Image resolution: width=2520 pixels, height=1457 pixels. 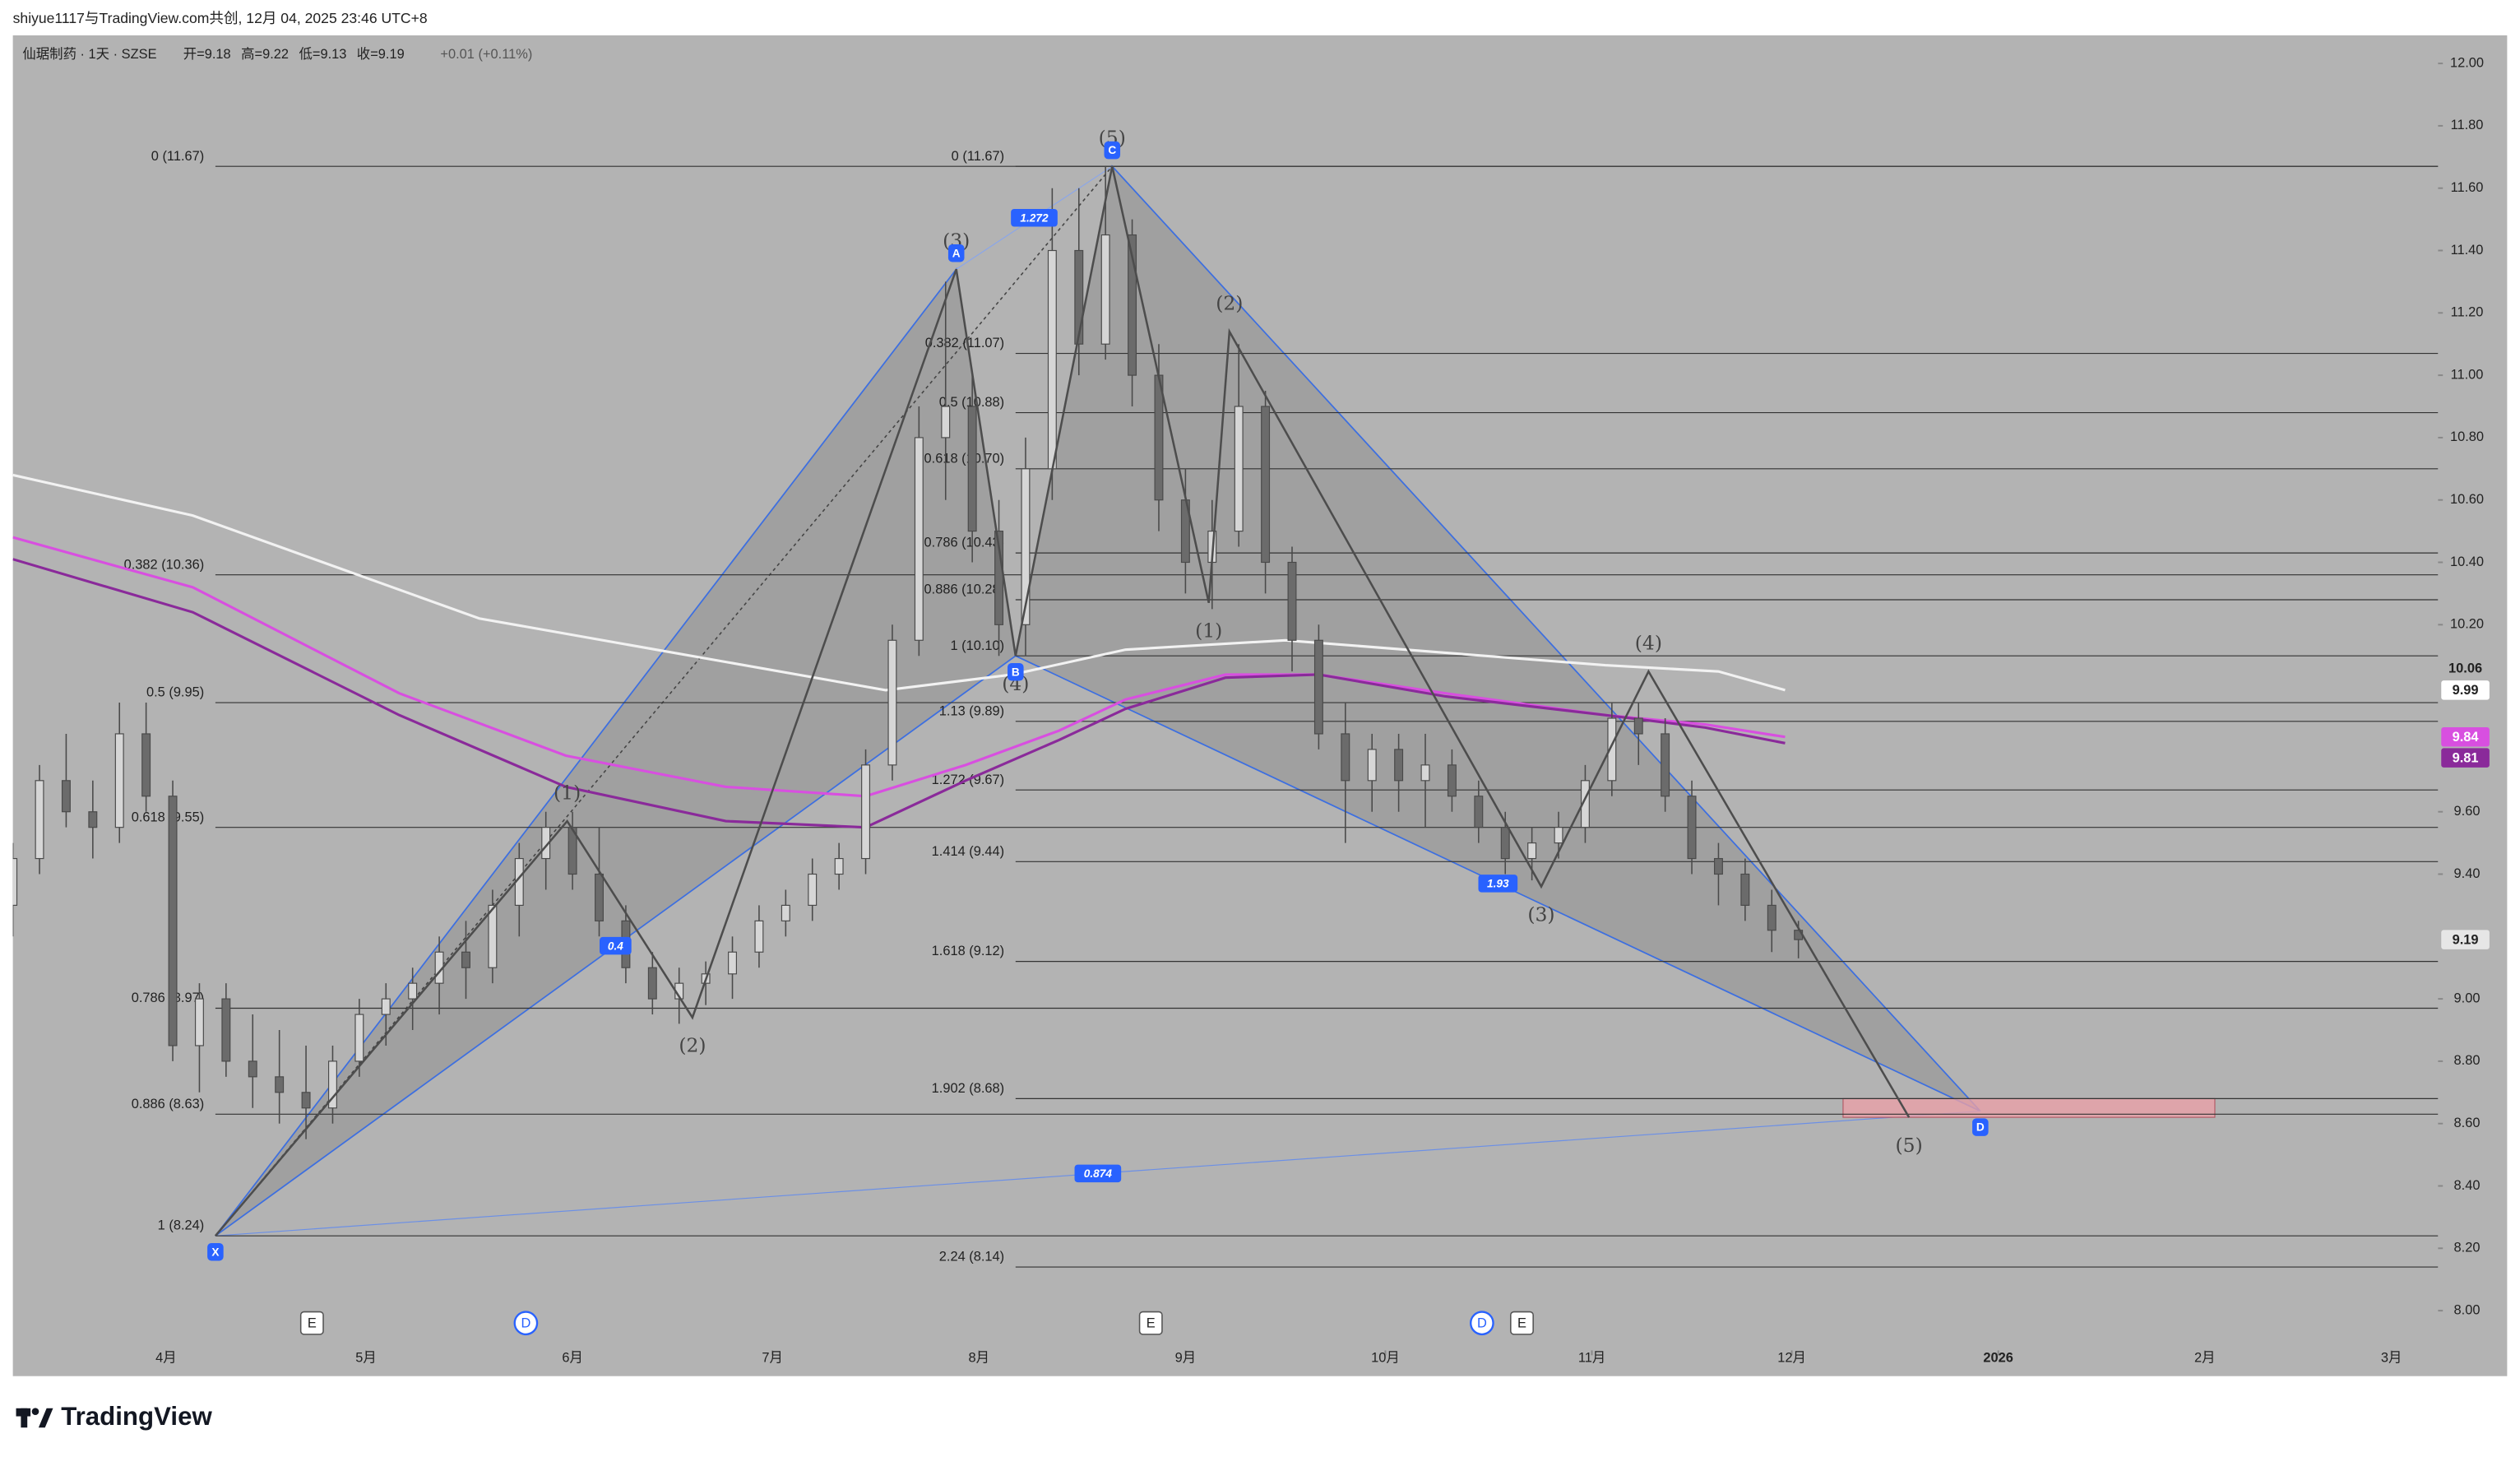 I want to click on high: 高=9.22, so click(x=265, y=54).